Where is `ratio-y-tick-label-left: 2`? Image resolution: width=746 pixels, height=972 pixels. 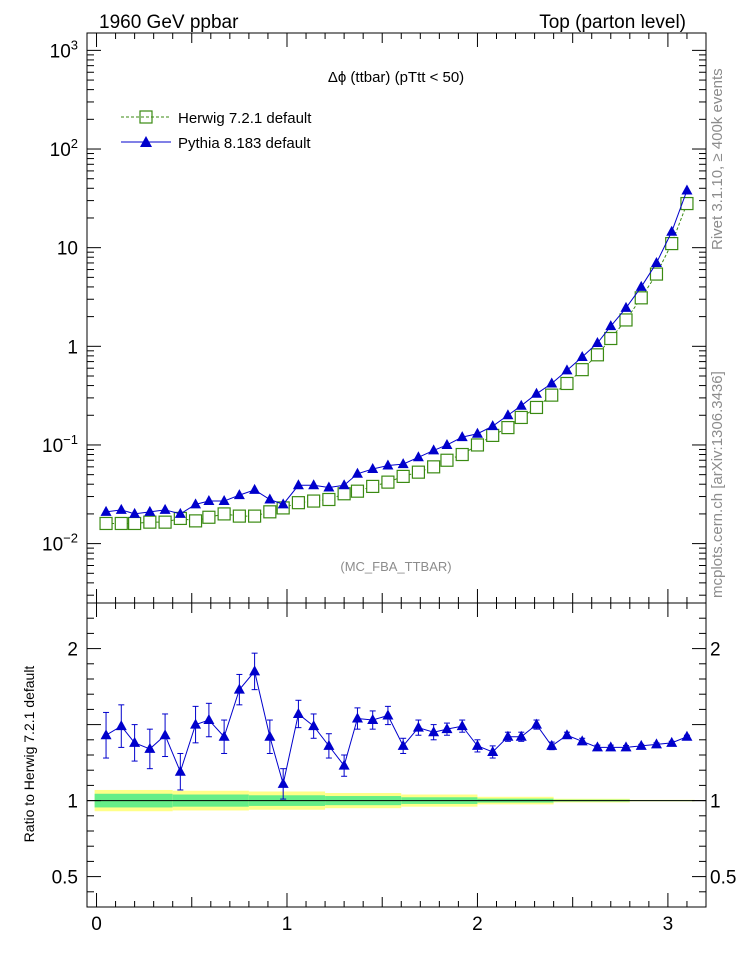 ratio-y-tick-label-left: 2 is located at coordinates (72, 650).